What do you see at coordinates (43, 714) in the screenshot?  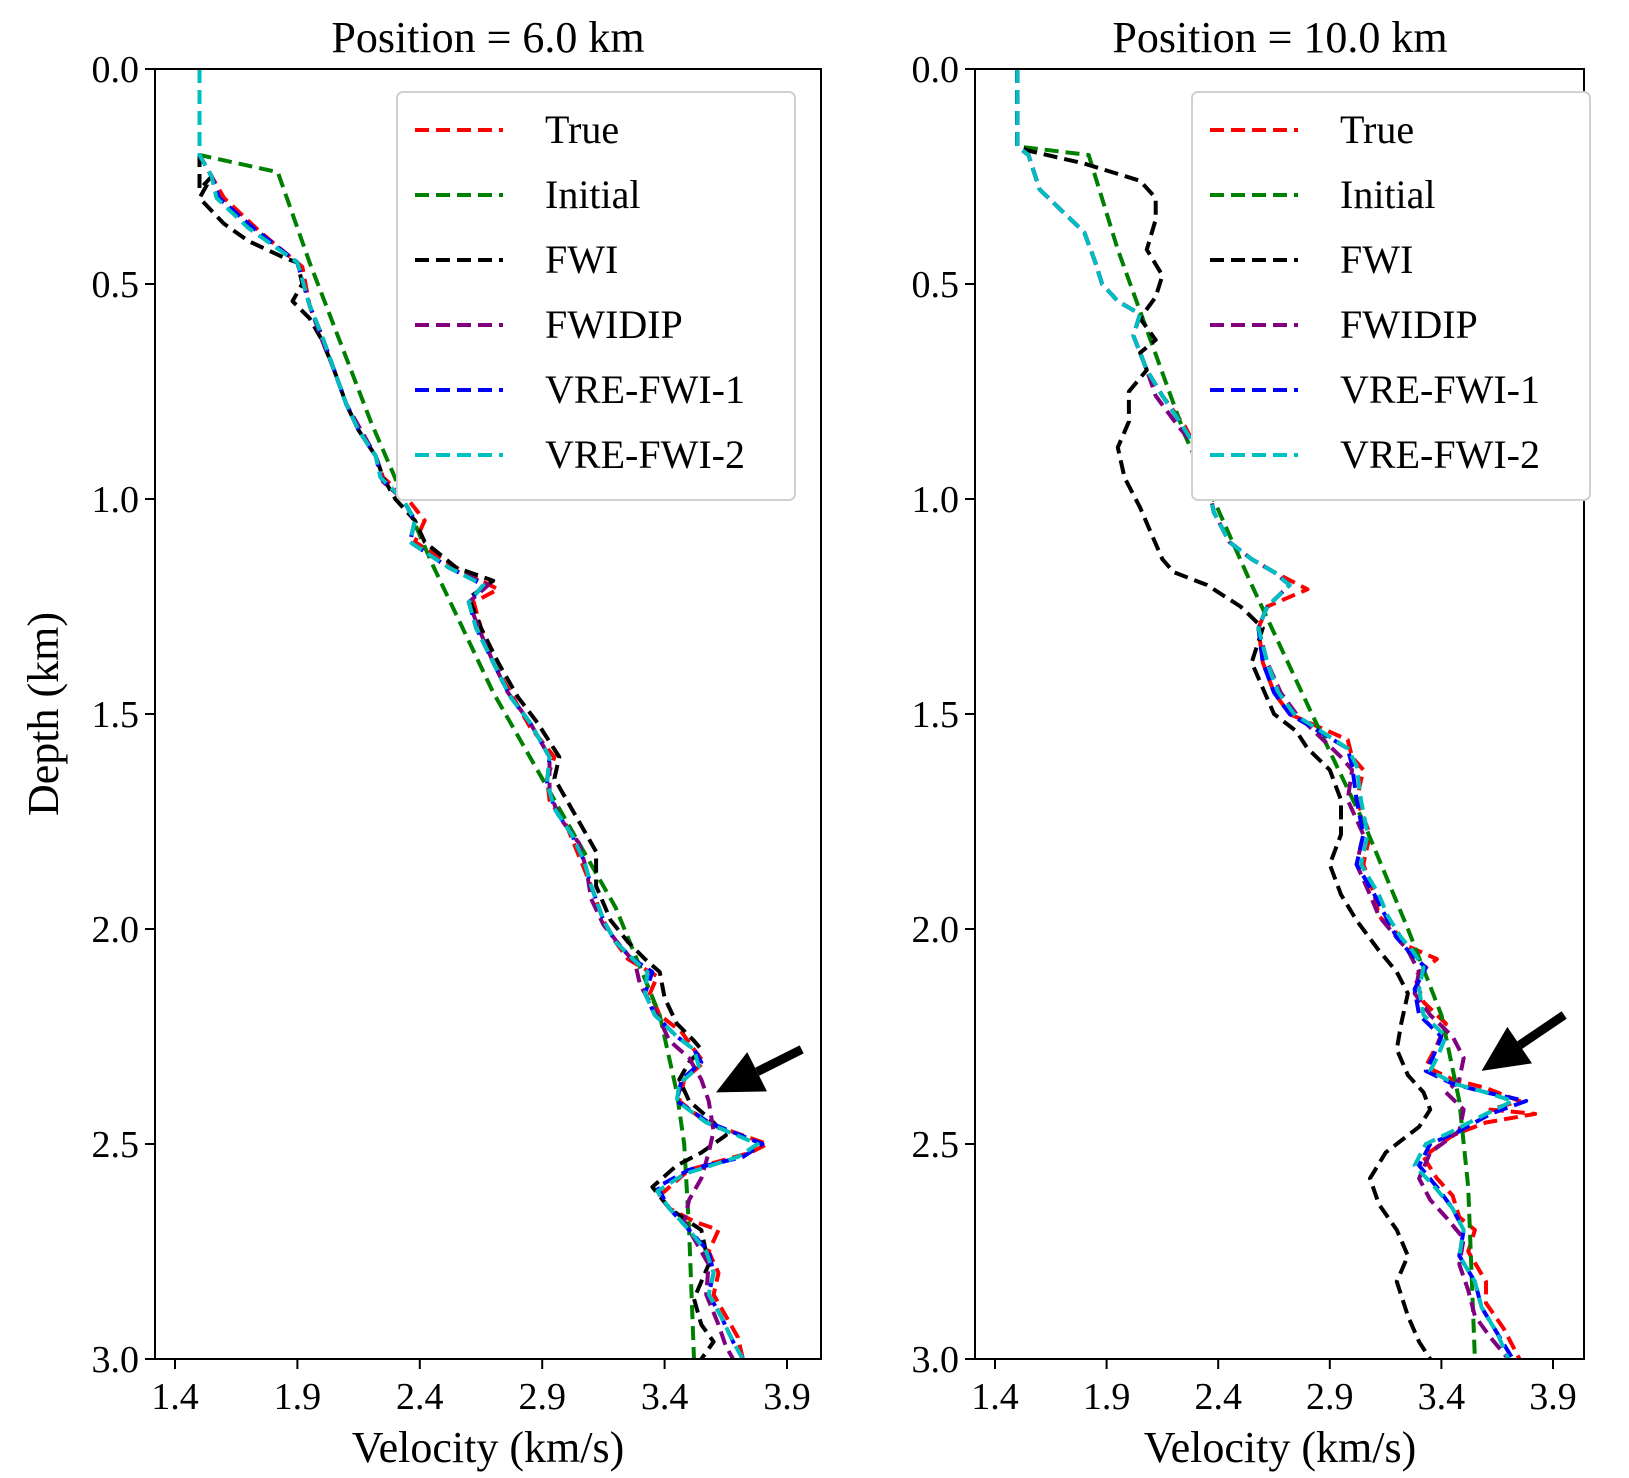 I see `y-axis-label: Depth (km)` at bounding box center [43, 714].